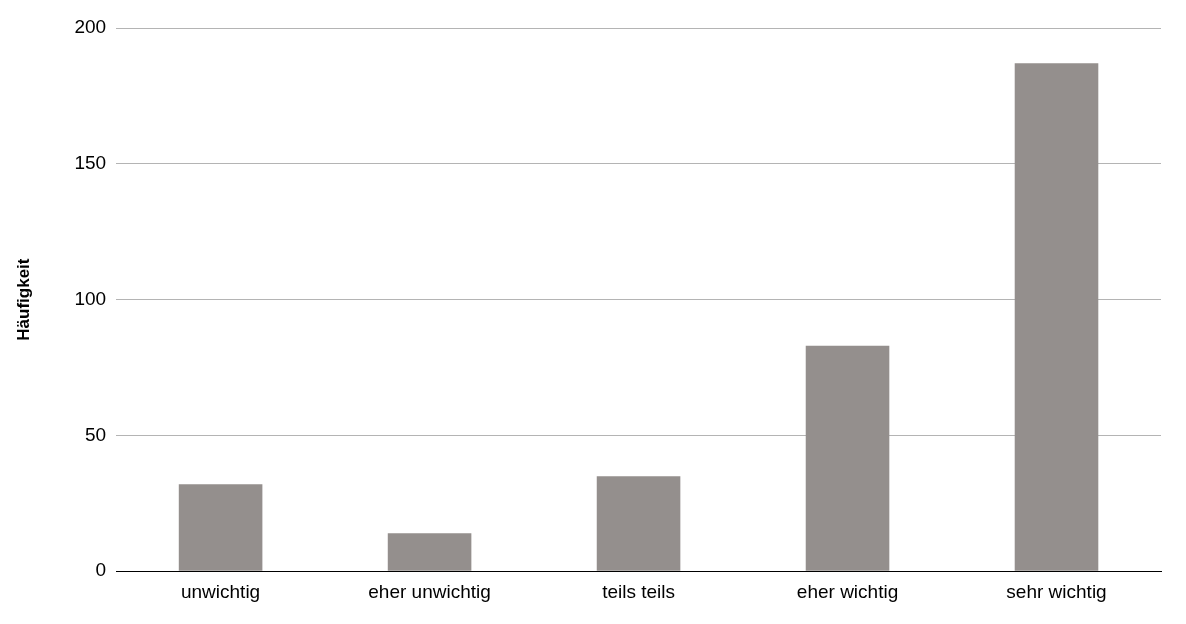 Image resolution: width=1186 pixels, height=624 pixels. What do you see at coordinates (220, 591) in the screenshot?
I see `x-tick-label: unwichtig` at bounding box center [220, 591].